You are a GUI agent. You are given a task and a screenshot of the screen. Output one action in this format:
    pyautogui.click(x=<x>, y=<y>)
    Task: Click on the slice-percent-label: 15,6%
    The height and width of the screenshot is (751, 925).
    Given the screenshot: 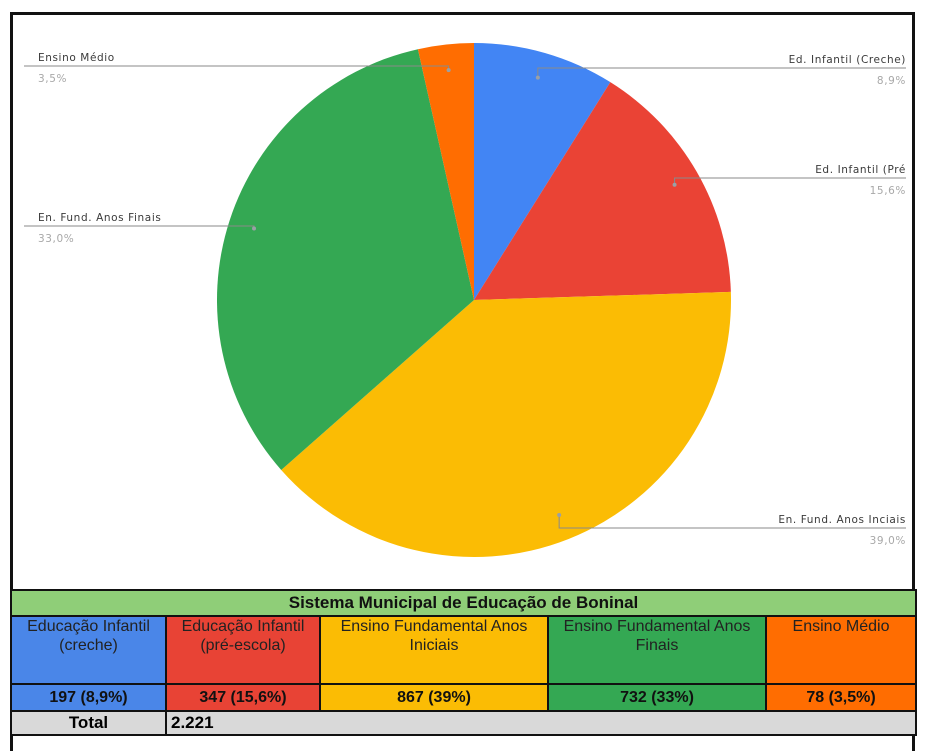 What is the action you would take?
    pyautogui.click(x=888, y=191)
    